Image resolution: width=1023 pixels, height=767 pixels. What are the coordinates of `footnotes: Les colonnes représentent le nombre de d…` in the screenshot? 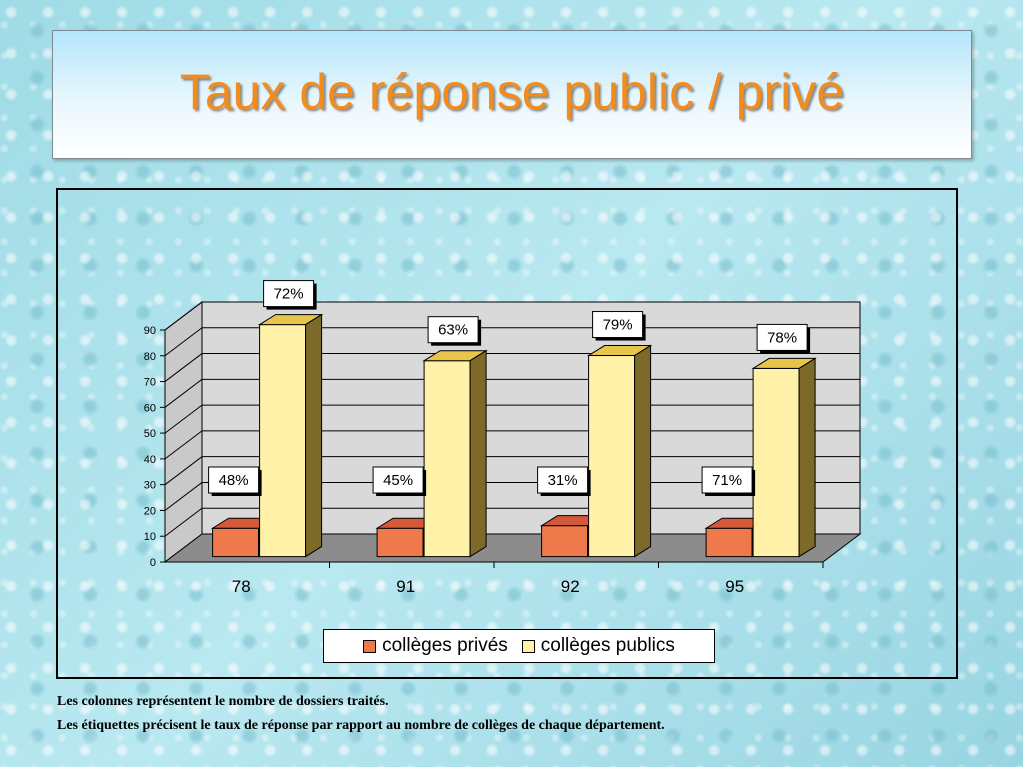 It's located at (522, 718).